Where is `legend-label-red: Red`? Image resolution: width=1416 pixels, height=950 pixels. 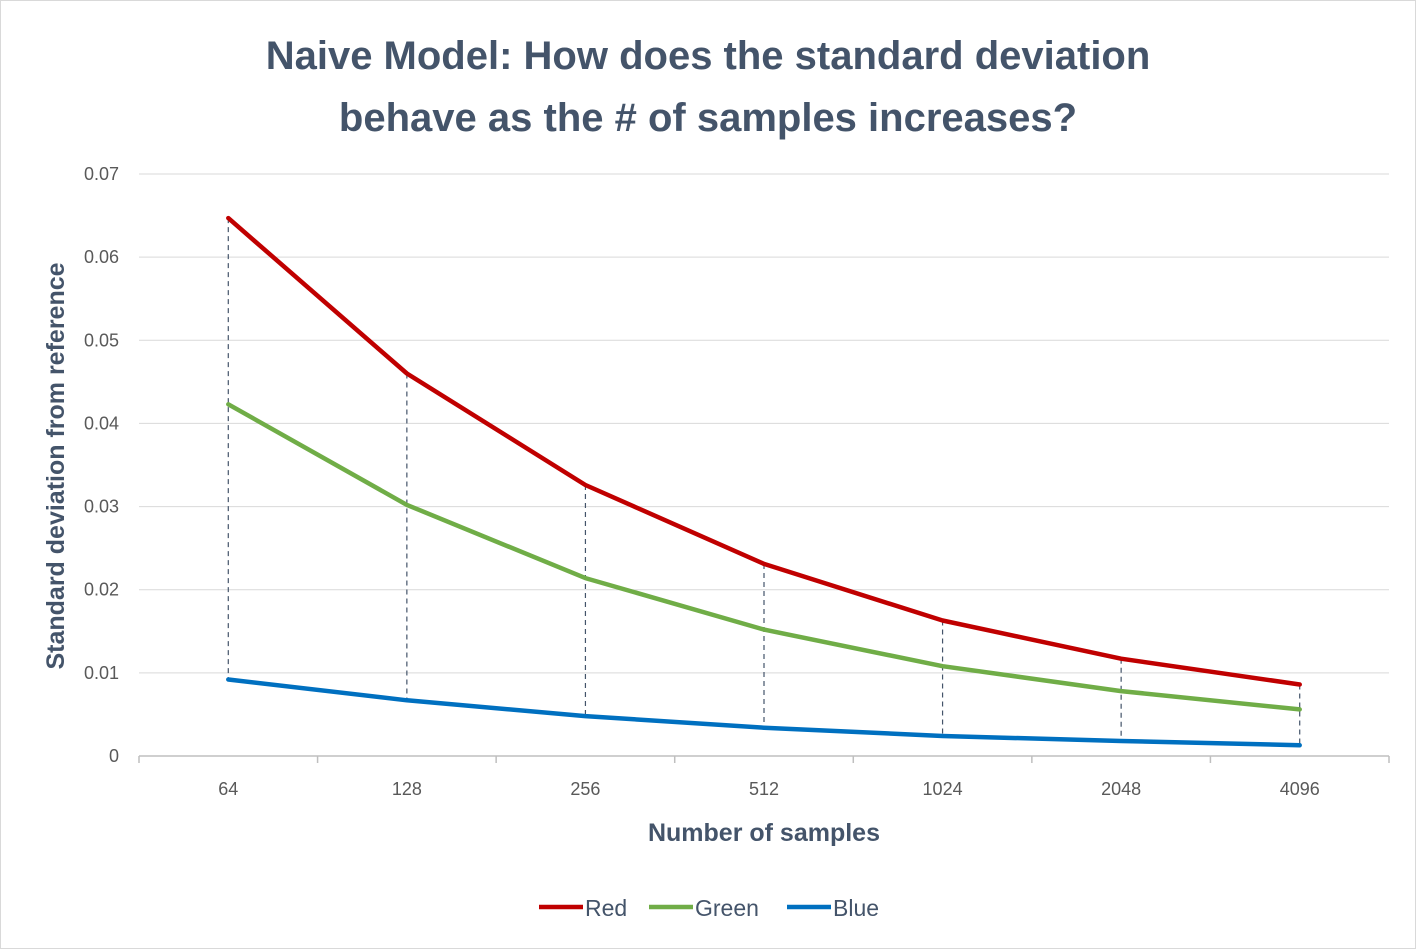 legend-label-red: Red is located at coordinates (606, 908).